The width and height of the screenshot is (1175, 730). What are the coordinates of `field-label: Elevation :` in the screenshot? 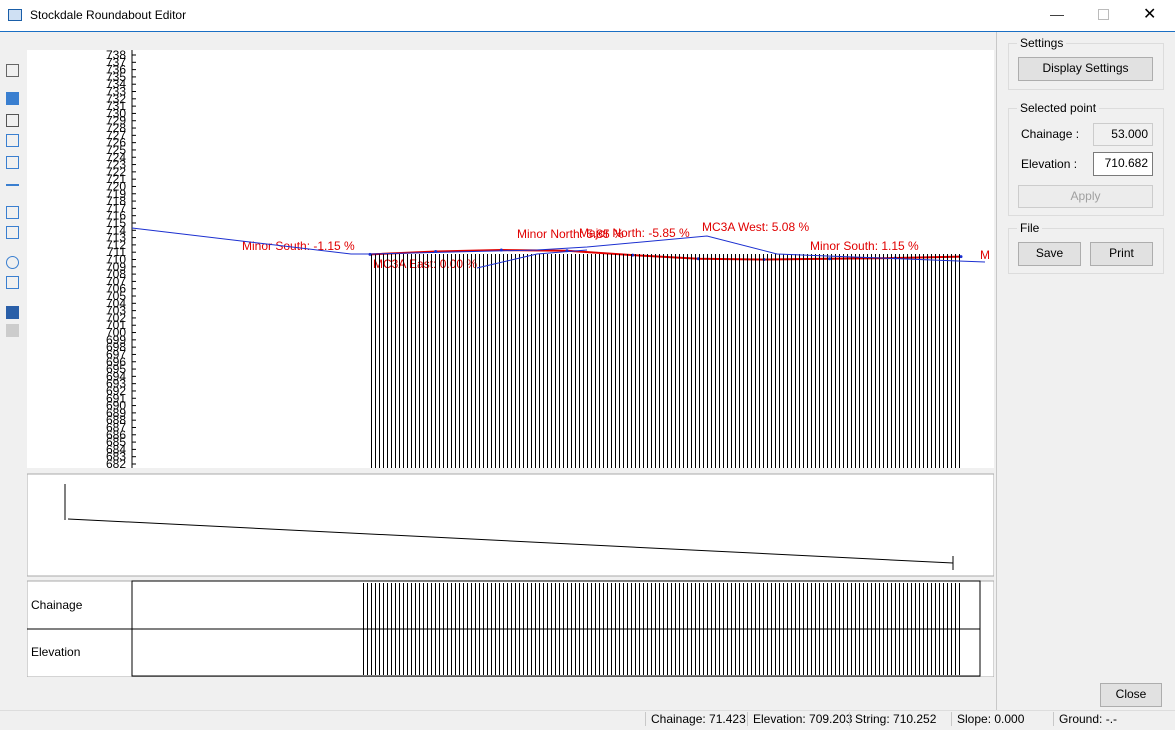 It's located at (1049, 164).